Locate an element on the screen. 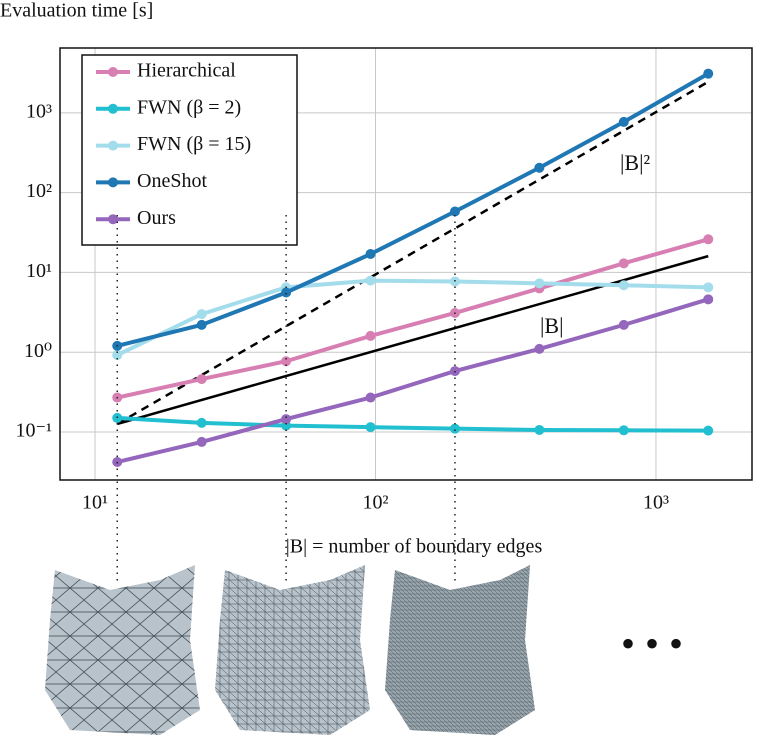 The height and width of the screenshot is (736, 768). x-tick-label: 10¹ is located at coordinates (95, 503).